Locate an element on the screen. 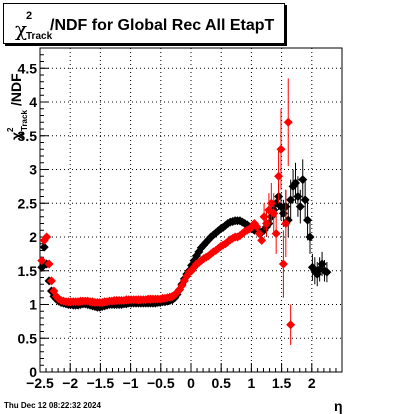 Image resolution: width=400 pixels, height=414 pixels. x-tick-label: −1.5 is located at coordinates (101, 383).